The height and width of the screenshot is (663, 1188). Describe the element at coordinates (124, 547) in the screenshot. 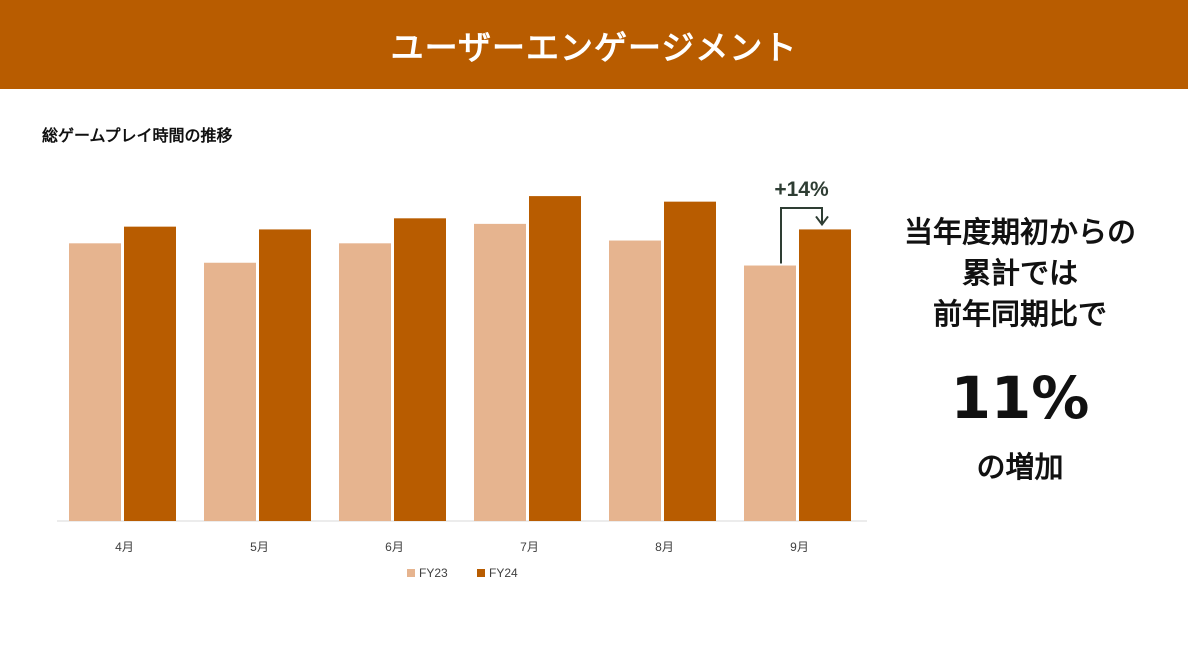

I see `x-tick-label: 4月` at that location.